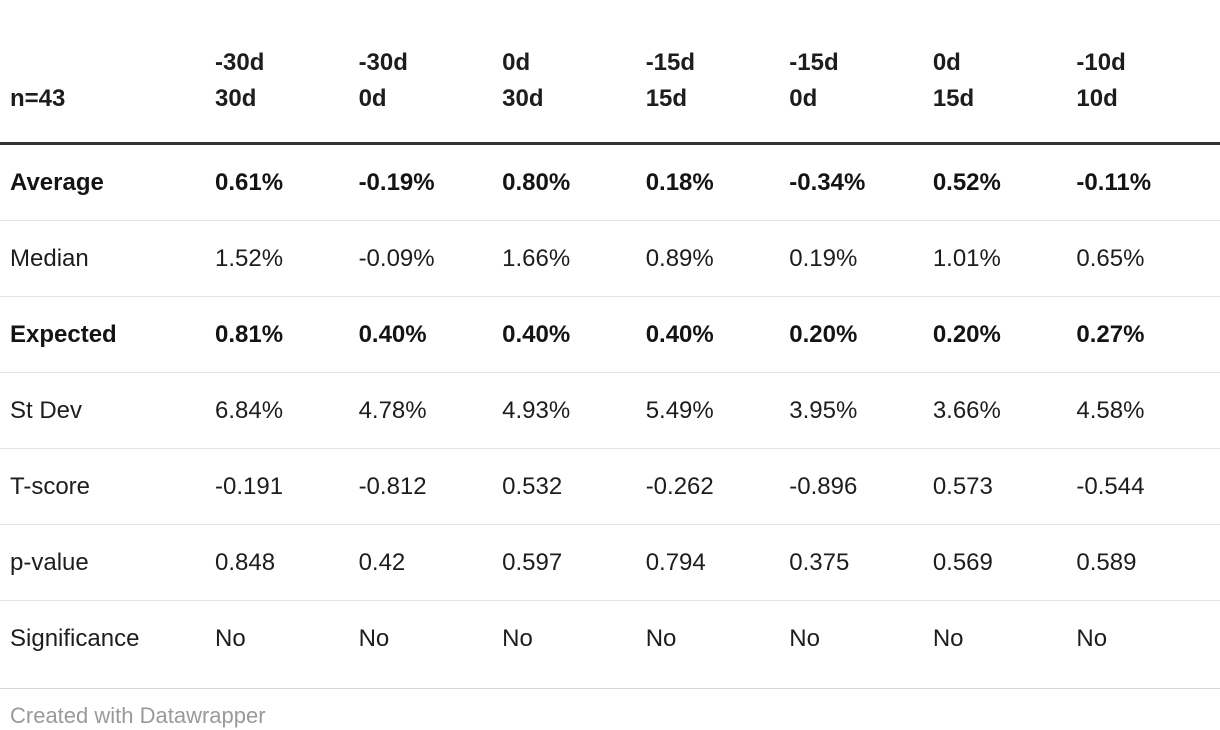  What do you see at coordinates (536, 258) in the screenshot?
I see `table-cell: 1.66%` at bounding box center [536, 258].